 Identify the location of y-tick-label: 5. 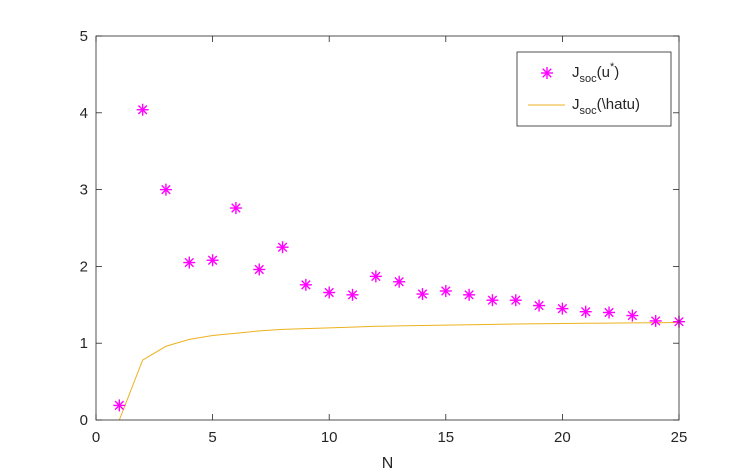
(84, 36).